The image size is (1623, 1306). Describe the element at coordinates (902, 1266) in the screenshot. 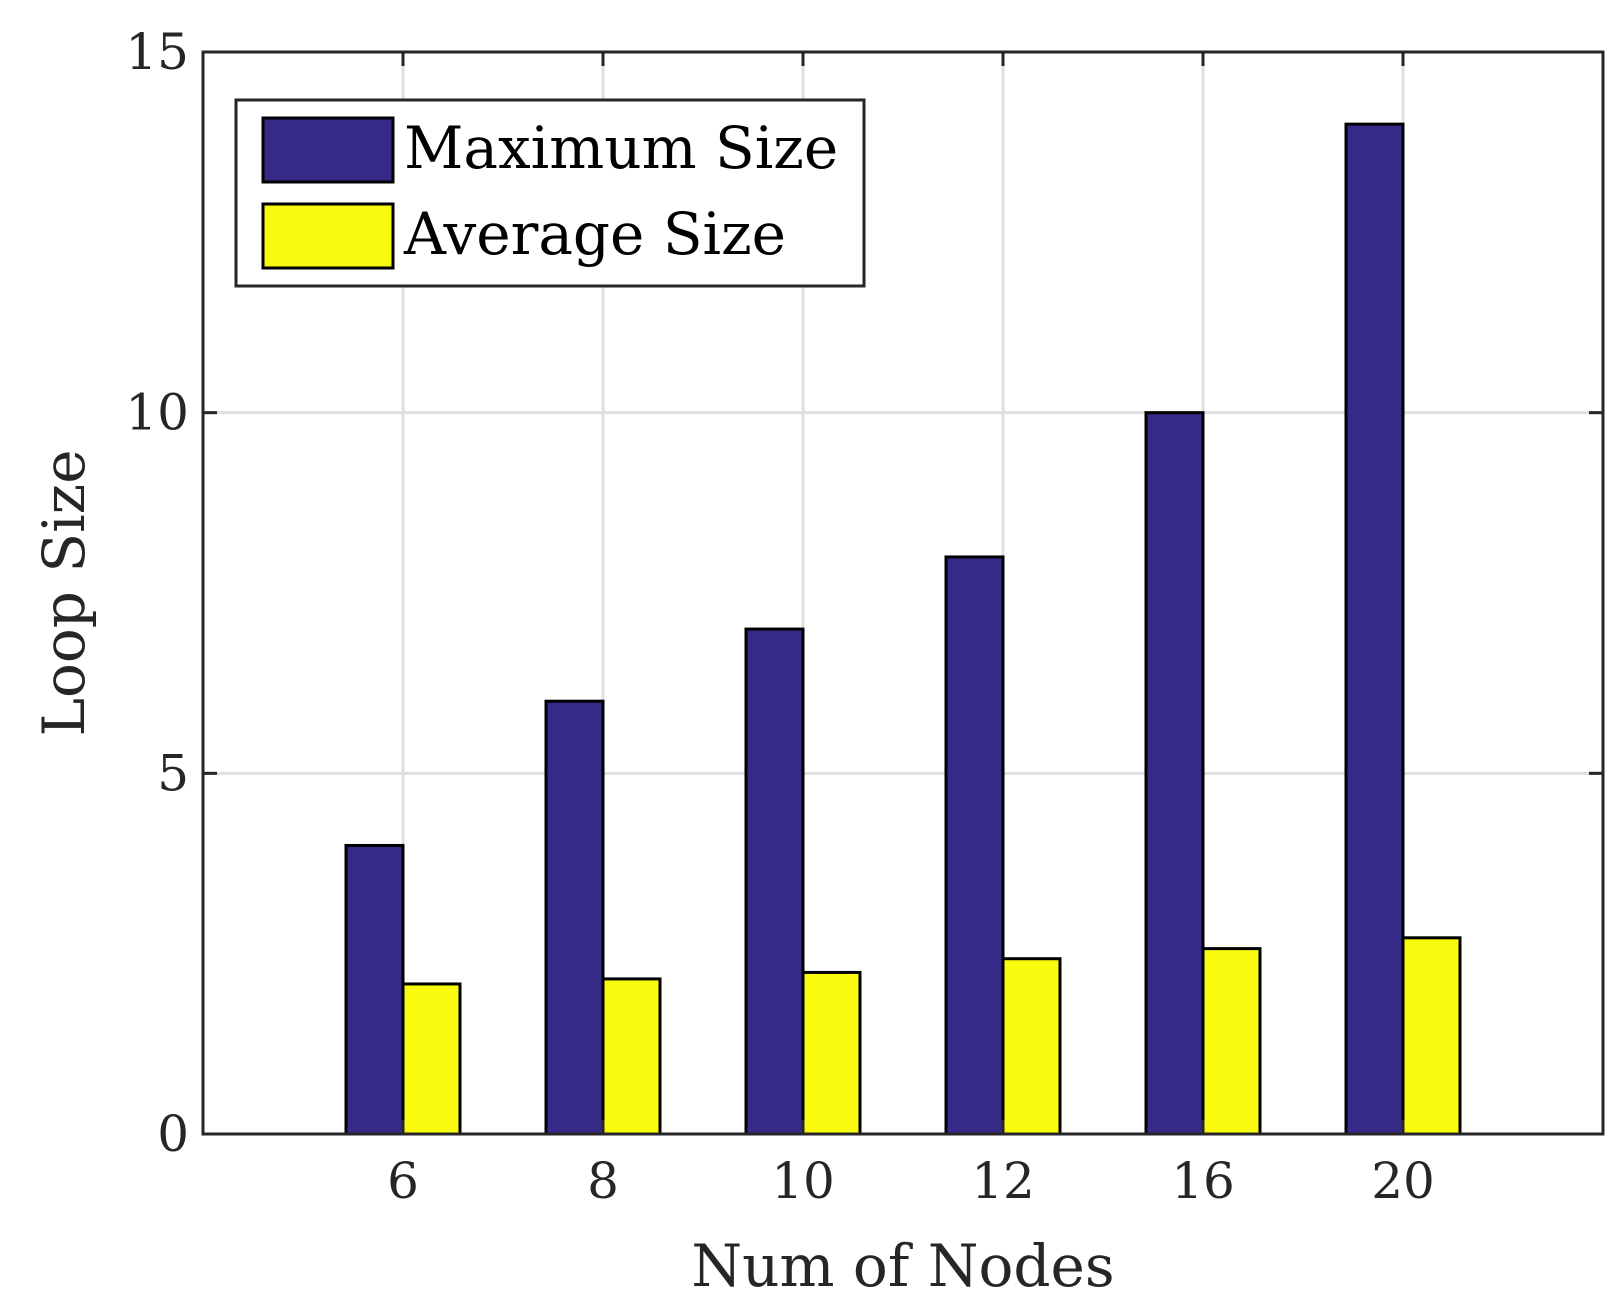

I see `x-axis-label: Num of Nodes` at that location.